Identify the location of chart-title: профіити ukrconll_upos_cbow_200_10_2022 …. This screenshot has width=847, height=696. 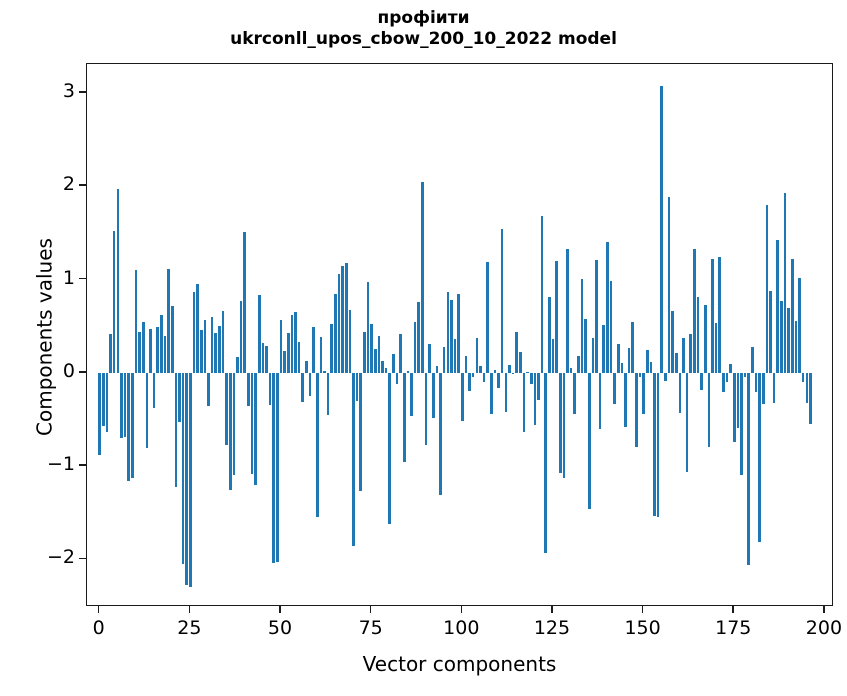
(423, 29).